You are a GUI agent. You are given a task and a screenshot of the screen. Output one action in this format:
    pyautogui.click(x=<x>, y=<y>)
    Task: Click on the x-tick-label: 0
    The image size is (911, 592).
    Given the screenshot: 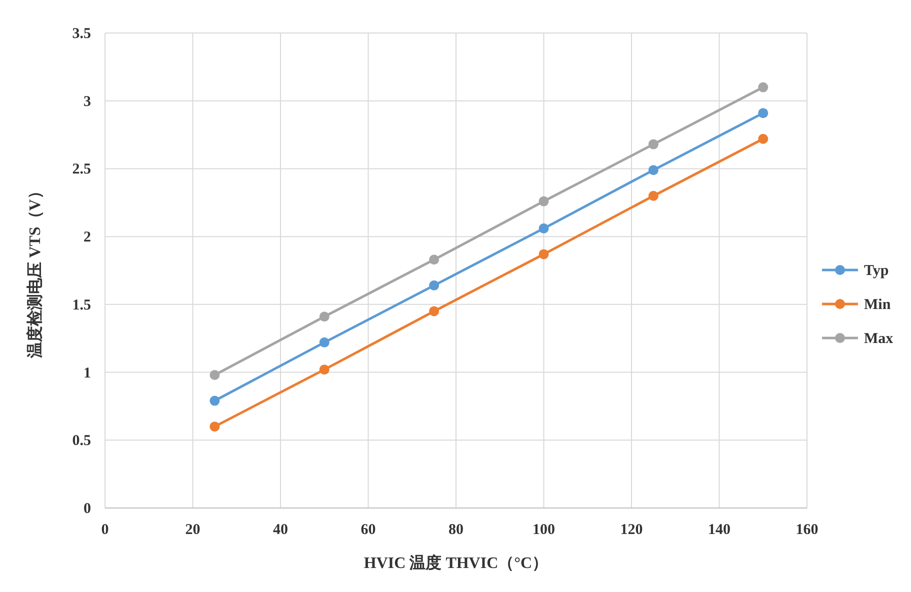 What is the action you would take?
    pyautogui.click(x=105, y=530)
    